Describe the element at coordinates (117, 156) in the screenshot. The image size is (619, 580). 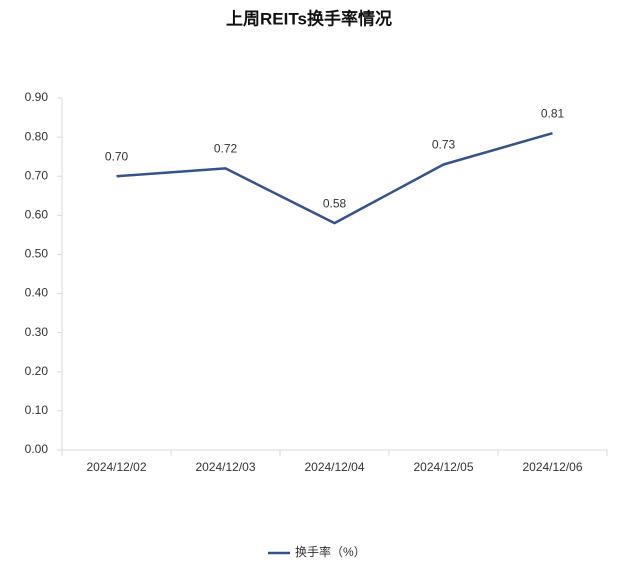
I see `data-label: 0.70` at that location.